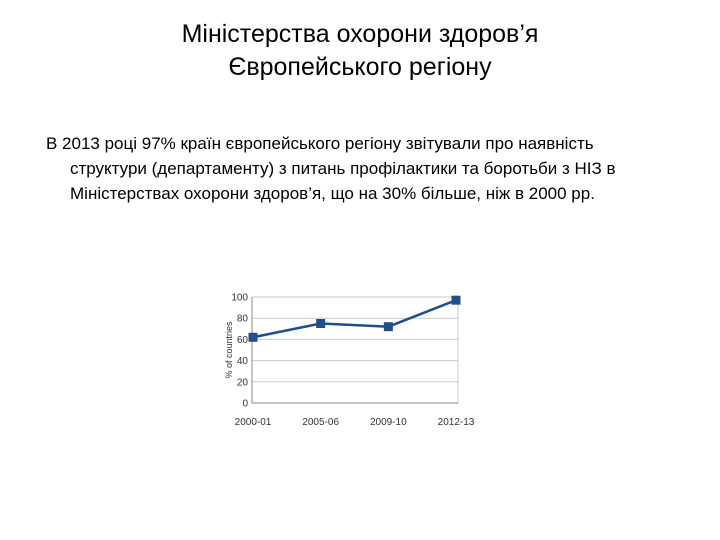 Image resolution: width=720 pixels, height=540 pixels. I want to click on x-tick-label: 2000-01, so click(253, 422).